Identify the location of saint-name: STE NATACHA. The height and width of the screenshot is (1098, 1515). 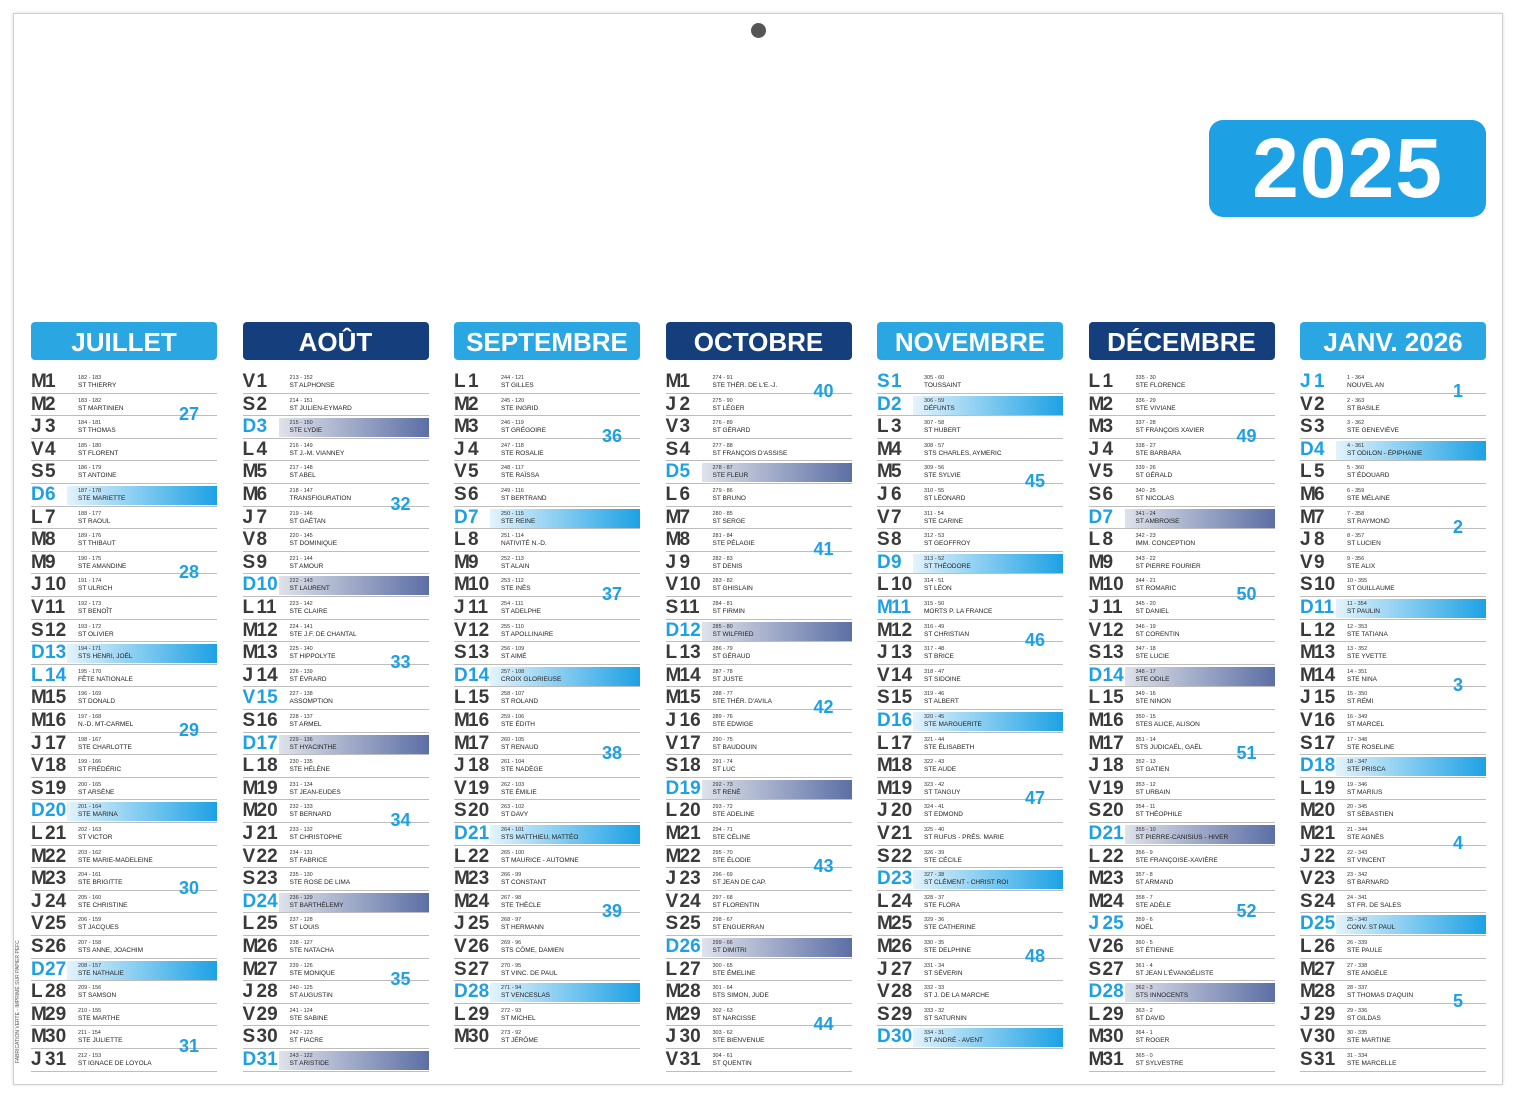
(312, 950).